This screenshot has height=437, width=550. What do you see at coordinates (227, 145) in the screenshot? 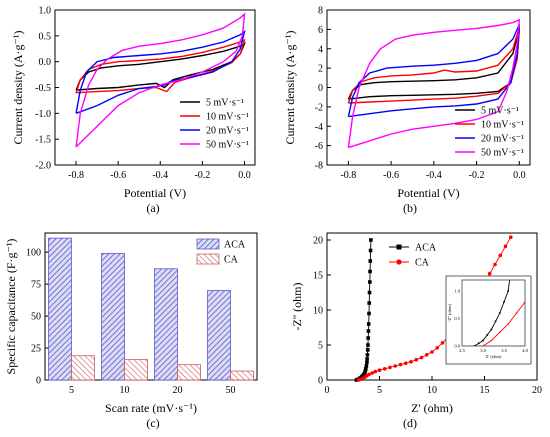
I see `legend-label-a: 50 mV·s⁻¹` at bounding box center [227, 145].